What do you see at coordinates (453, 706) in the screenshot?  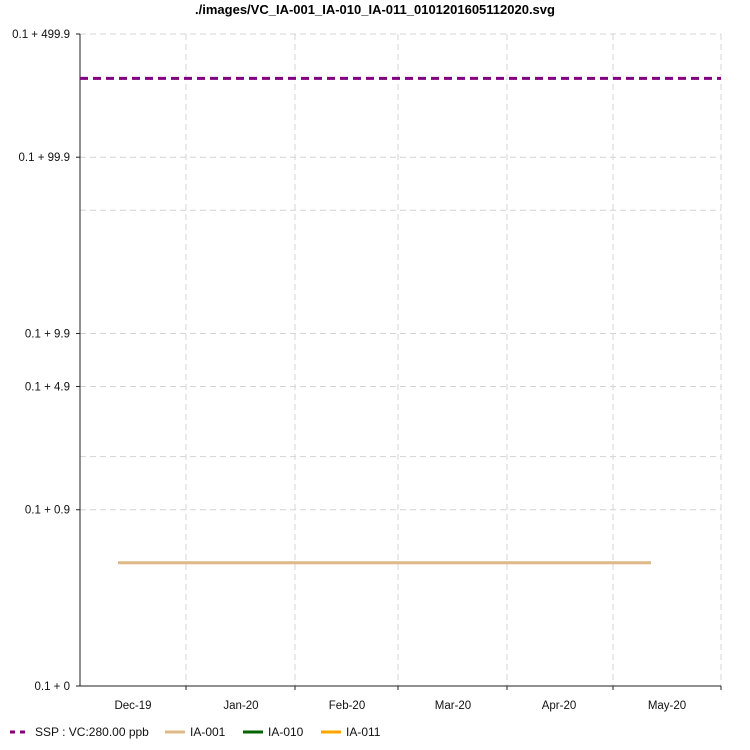 I see `x-tick-label: Mar-20` at bounding box center [453, 706].